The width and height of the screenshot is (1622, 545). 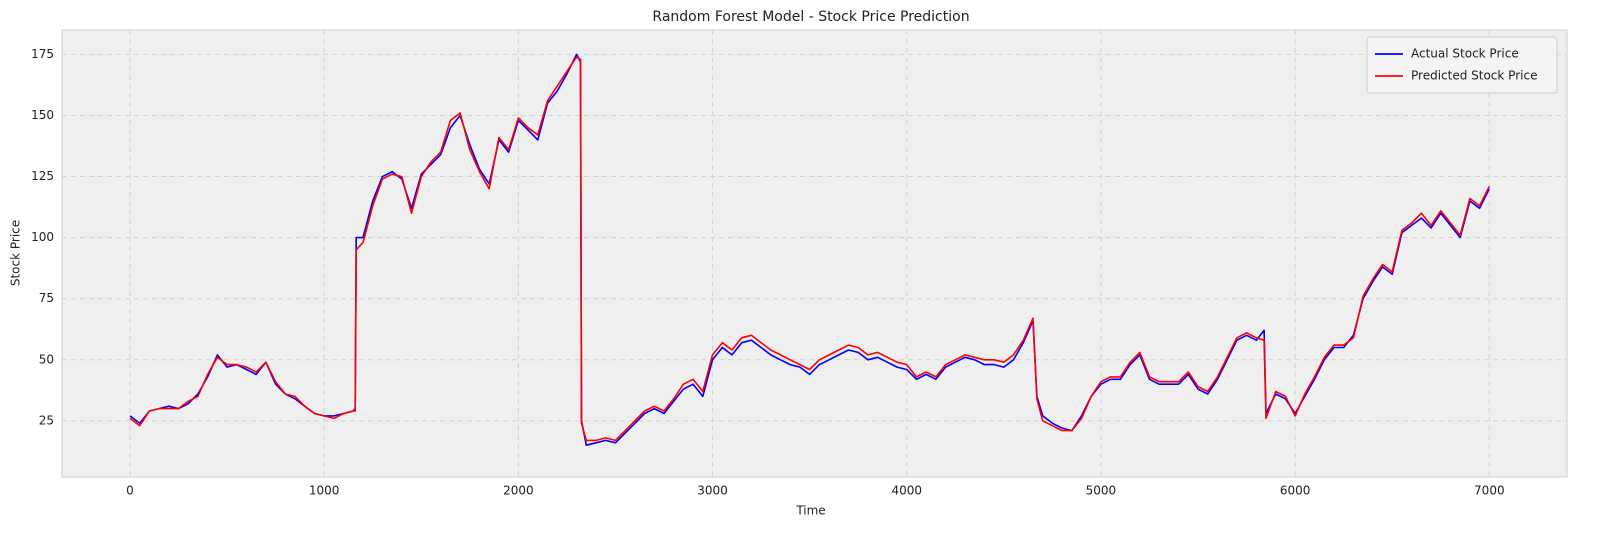 I want to click on y-tick-label: 25, so click(x=46, y=420).